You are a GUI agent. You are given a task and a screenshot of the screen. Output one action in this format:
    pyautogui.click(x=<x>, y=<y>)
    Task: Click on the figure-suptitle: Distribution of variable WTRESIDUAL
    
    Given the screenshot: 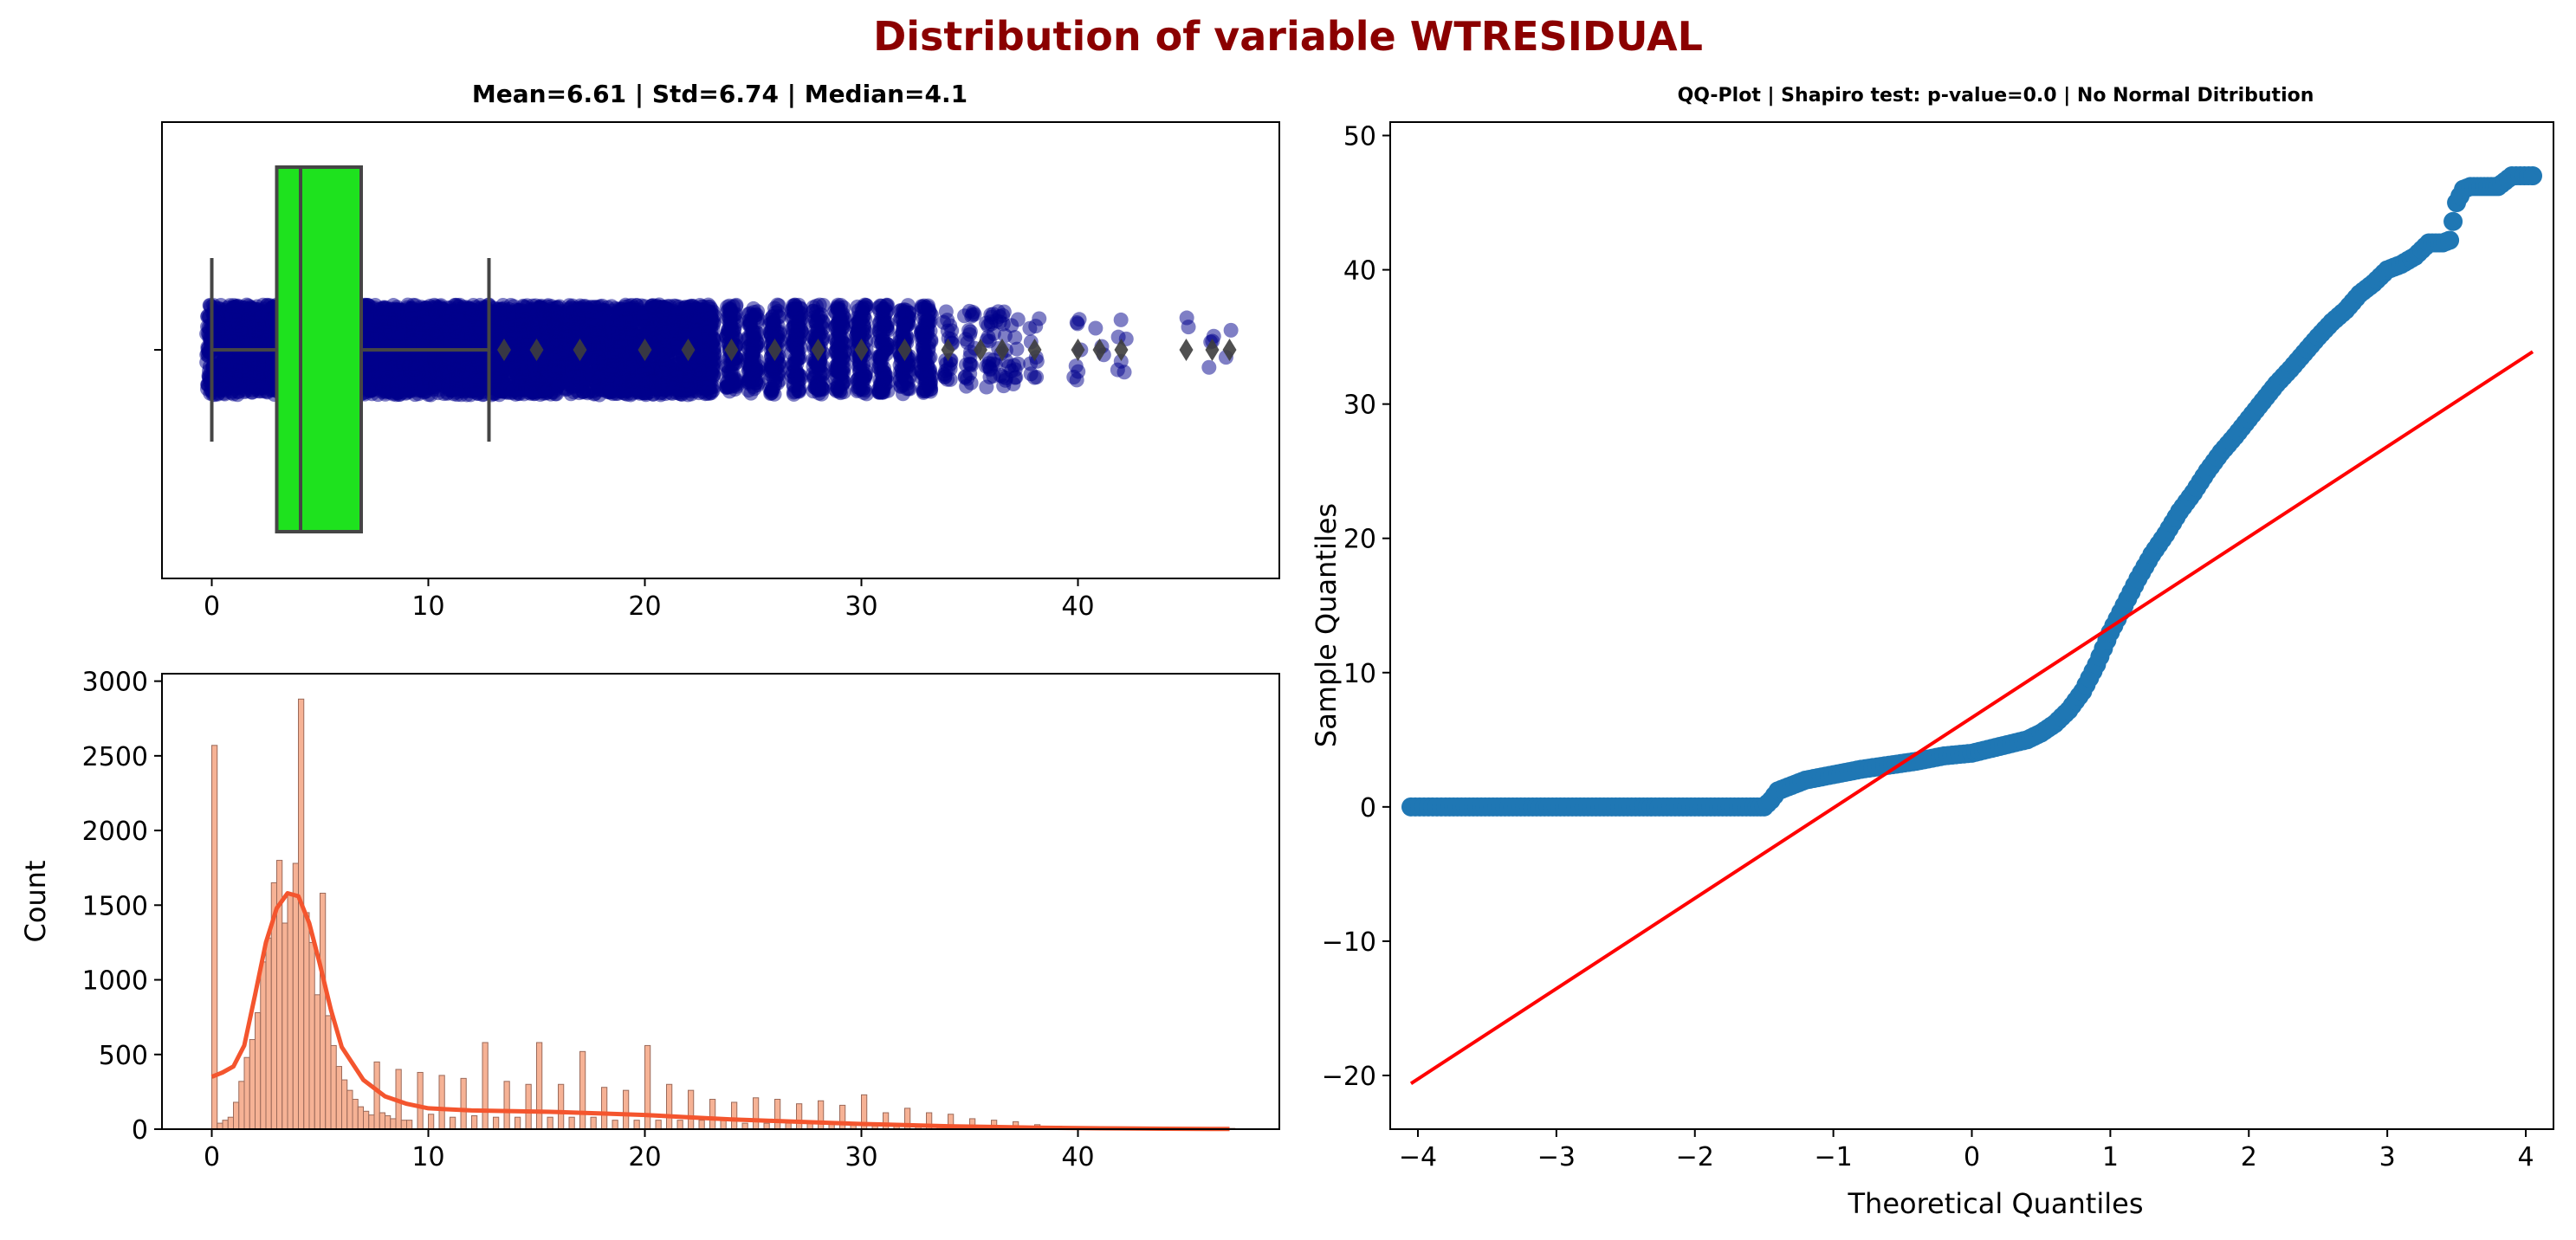 What is the action you would take?
    pyautogui.click(x=1288, y=36)
    